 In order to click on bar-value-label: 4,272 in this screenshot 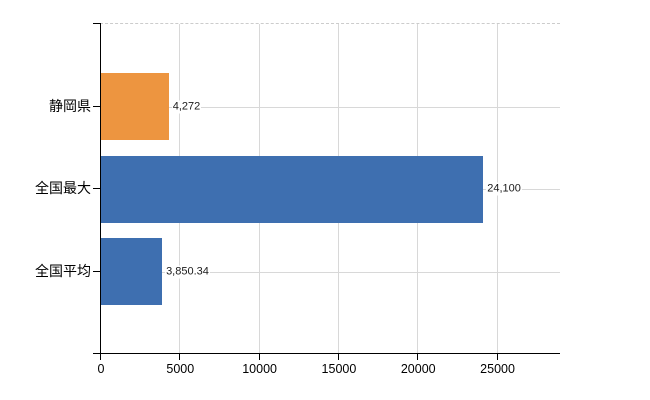, I will do `click(186, 106)`.